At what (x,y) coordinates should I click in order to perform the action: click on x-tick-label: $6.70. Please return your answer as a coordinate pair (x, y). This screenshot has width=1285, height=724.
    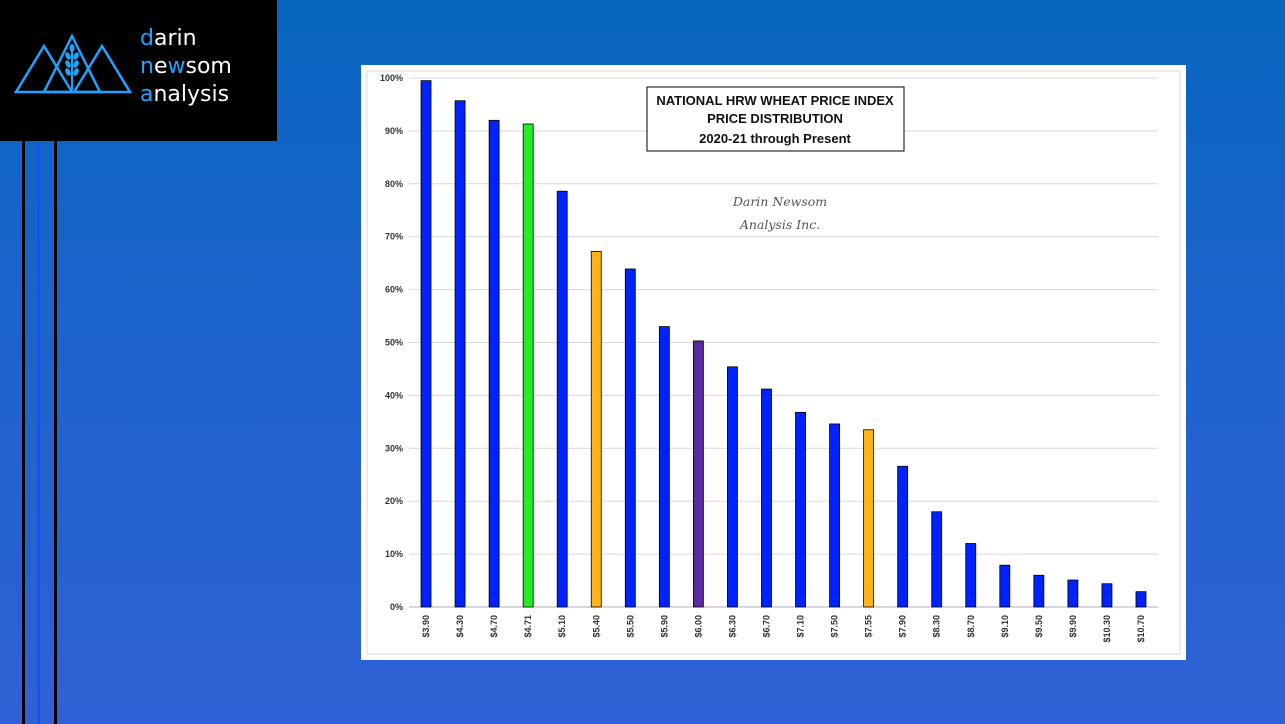
    Looking at the image, I should click on (766, 626).